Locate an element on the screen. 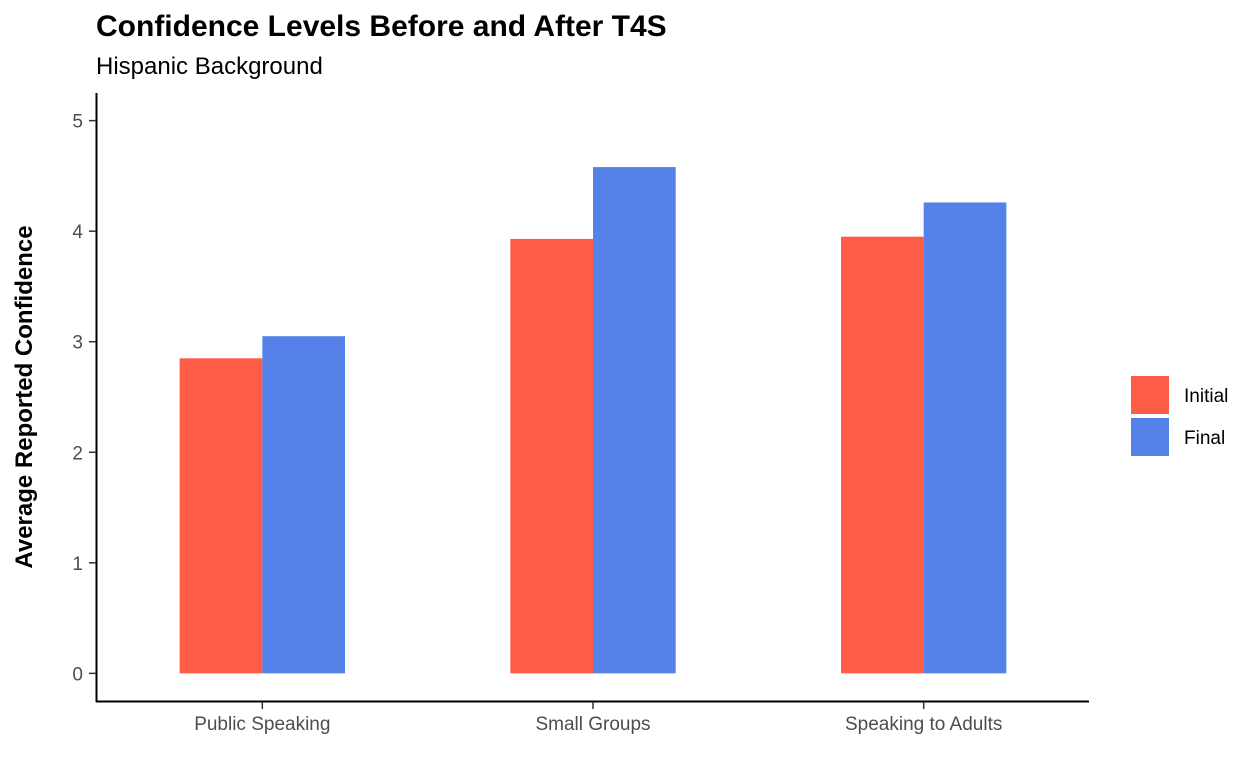  x-tick-label: Speaking to Adults is located at coordinates (923, 724).